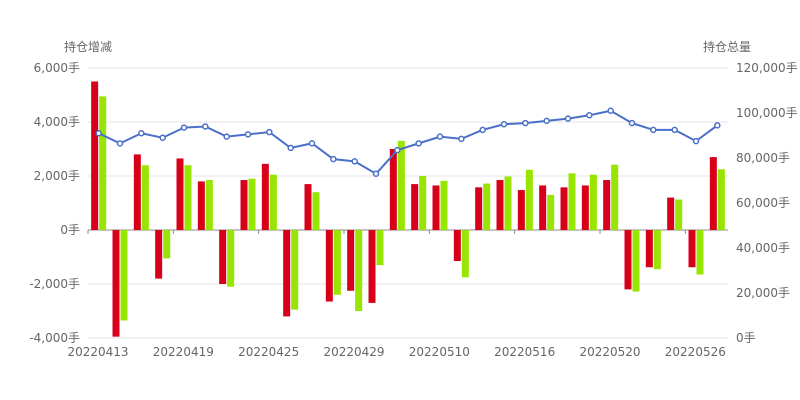 The image size is (800, 400). What do you see at coordinates (767, 113) in the screenshot?
I see `right-tick-label: 100,000手` at bounding box center [767, 113].